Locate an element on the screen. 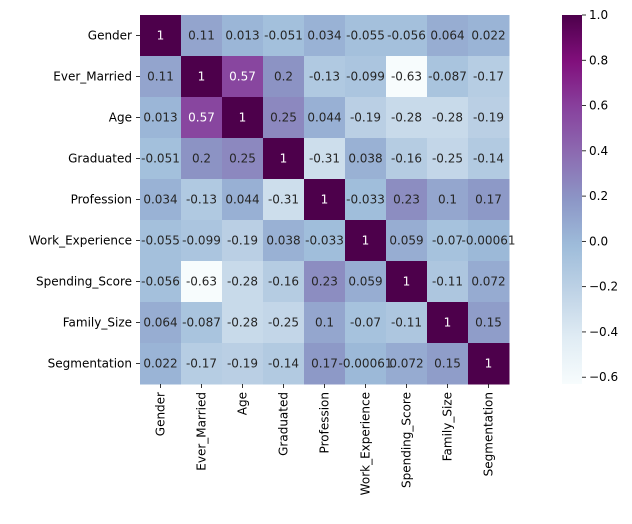 The image size is (632, 524). colorbar: 1.0 0.8 0.6 0.4 0.2 0.0 −0.2 −0.4 −0.6 is located at coordinates (590, 196).